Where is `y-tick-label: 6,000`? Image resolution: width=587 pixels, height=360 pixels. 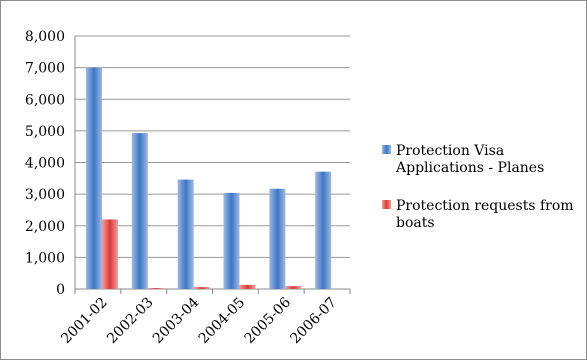
y-tick-label: 6,000 is located at coordinates (45, 100).